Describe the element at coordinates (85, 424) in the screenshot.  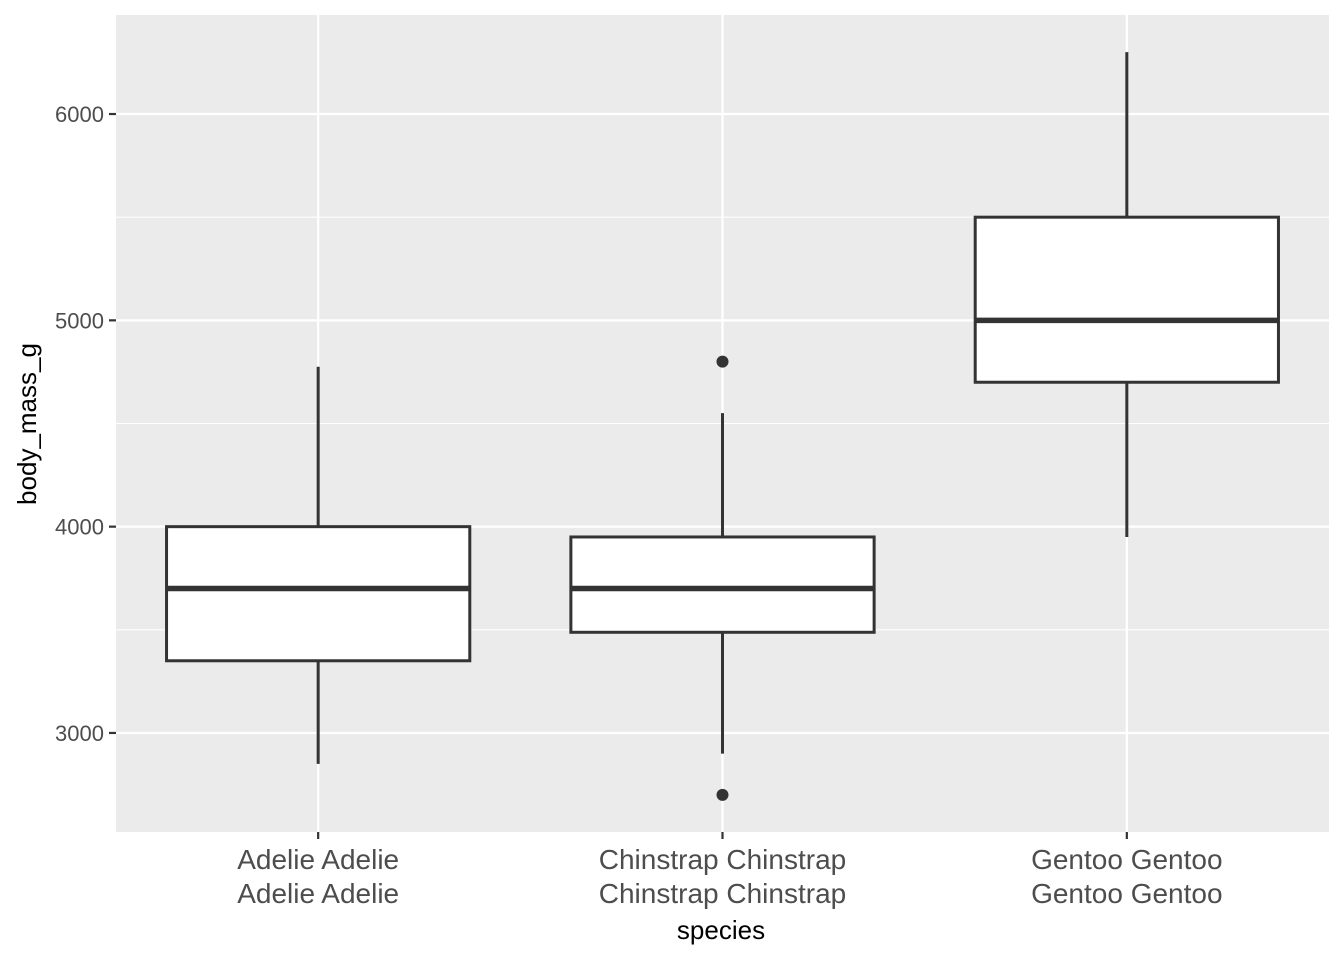
I see `y-axis: 3000 4000 5000 6000` at that location.